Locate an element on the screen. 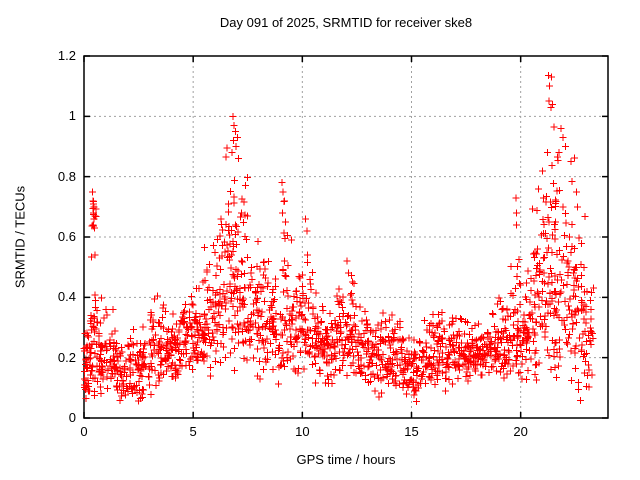 The width and height of the screenshot is (640, 480). x-axis-label: GPS time / hours is located at coordinates (346, 459).